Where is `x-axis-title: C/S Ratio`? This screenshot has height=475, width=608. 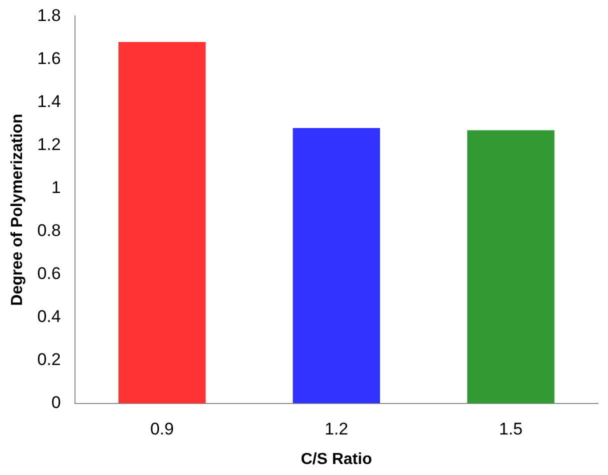 x-axis-title: C/S Ratio is located at coordinates (336, 459).